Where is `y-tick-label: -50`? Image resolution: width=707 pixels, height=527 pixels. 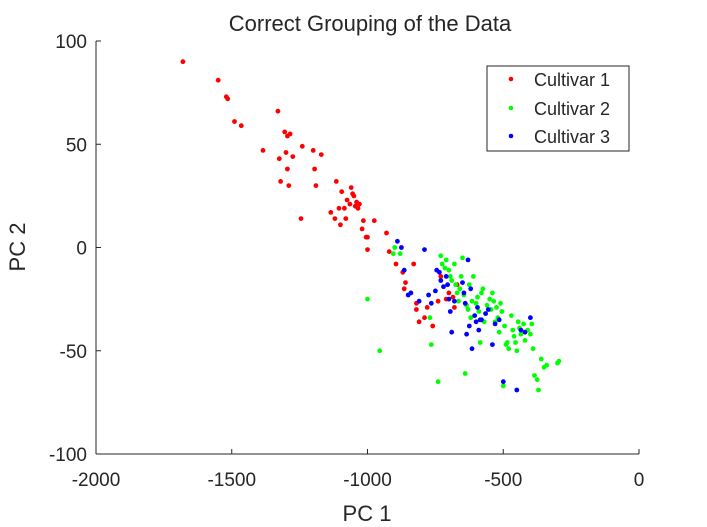
y-tick-label: -50 is located at coordinates (73, 352).